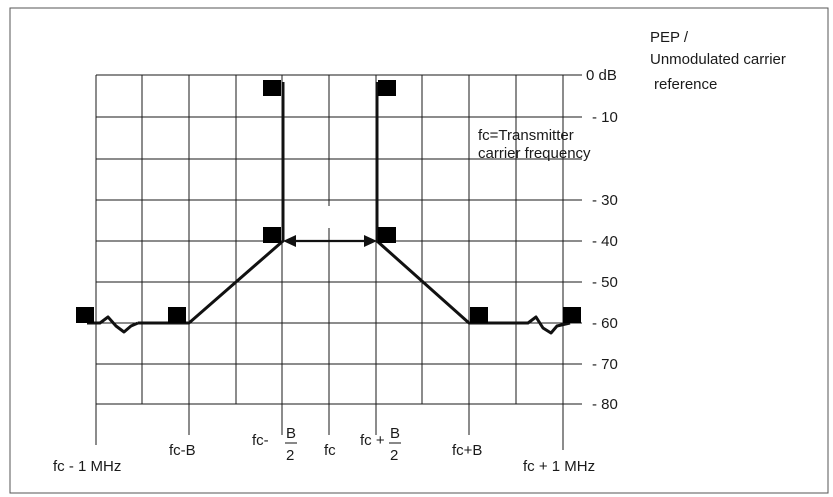 The width and height of the screenshot is (833, 497). Describe the element at coordinates (605, 282) in the screenshot. I see `y-tick-label: - 50` at that location.